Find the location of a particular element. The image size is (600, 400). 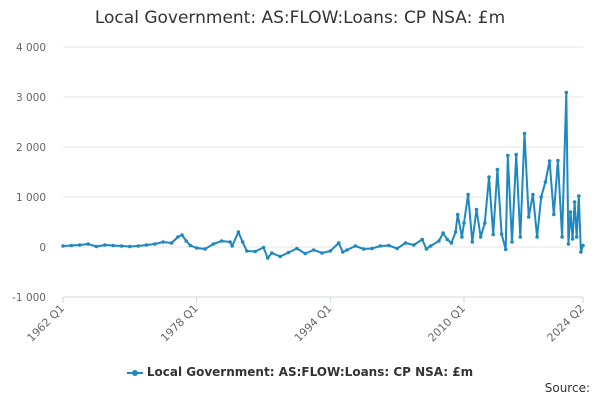

y-tick-label: 0 is located at coordinates (42, 248).